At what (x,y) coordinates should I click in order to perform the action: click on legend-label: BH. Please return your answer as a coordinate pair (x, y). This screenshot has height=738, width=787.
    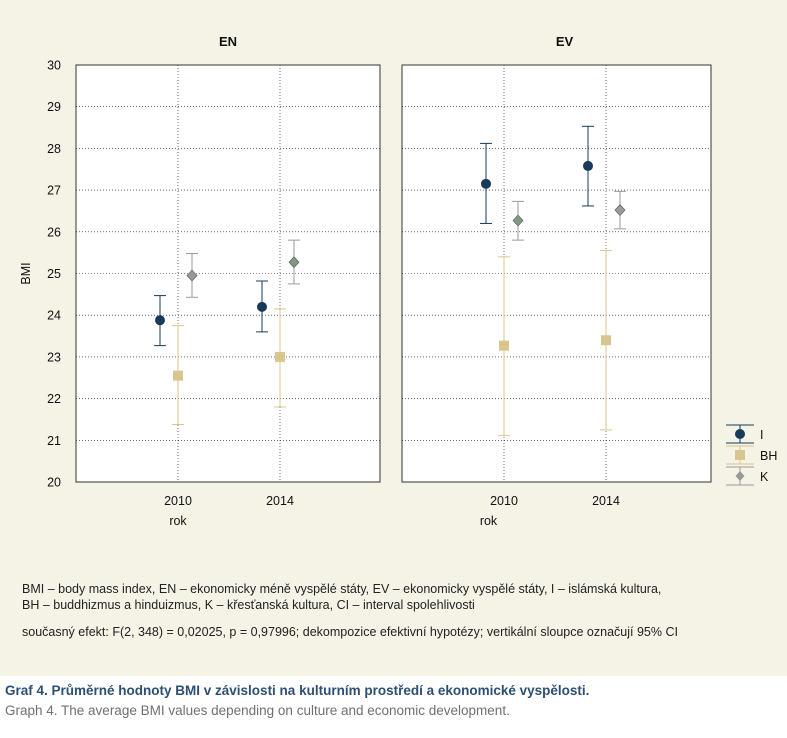
    Looking at the image, I should click on (768, 456).